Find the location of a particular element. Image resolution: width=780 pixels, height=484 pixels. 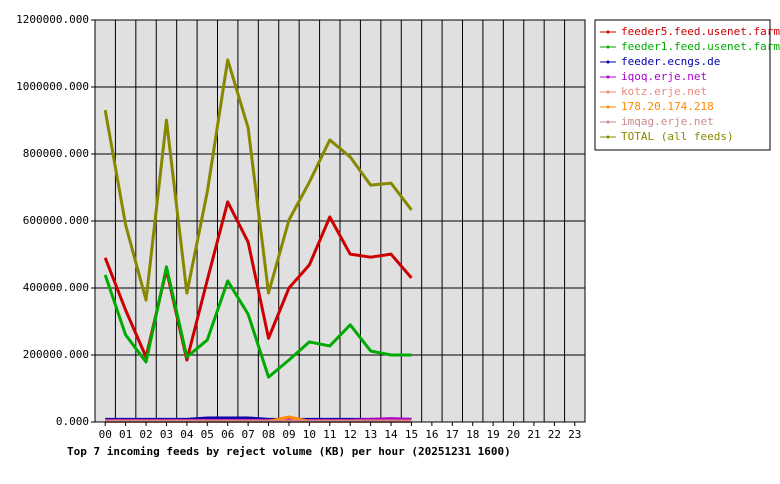

x-tick-label: 15 is located at coordinates (411, 434).